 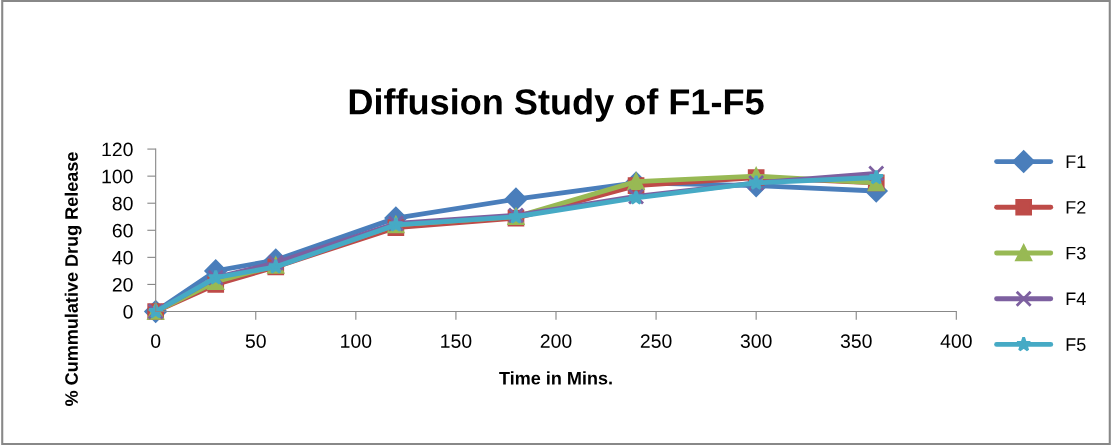 What do you see at coordinates (122, 284) in the screenshot?
I see `y-tick-label: 20` at bounding box center [122, 284].